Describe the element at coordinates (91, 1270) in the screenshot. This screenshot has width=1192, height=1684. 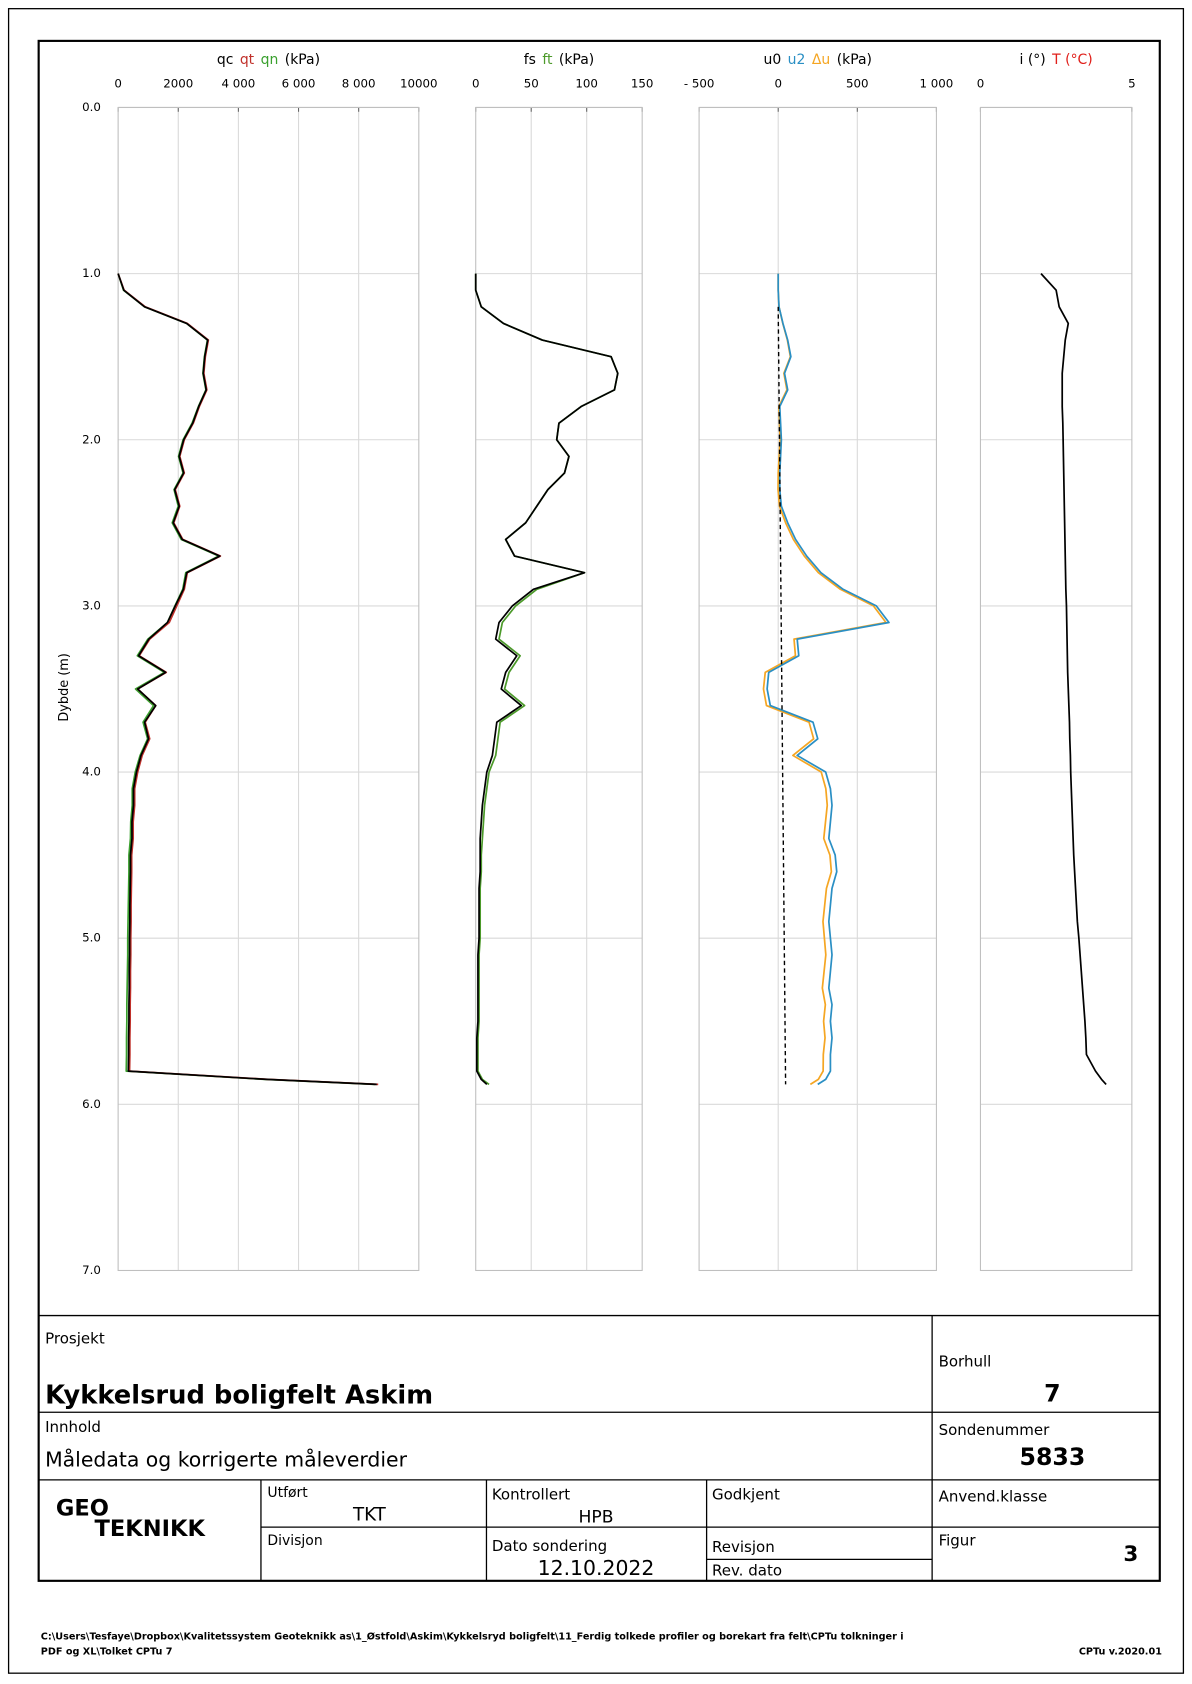
I see `y-tick-label: 7.0` at that location.